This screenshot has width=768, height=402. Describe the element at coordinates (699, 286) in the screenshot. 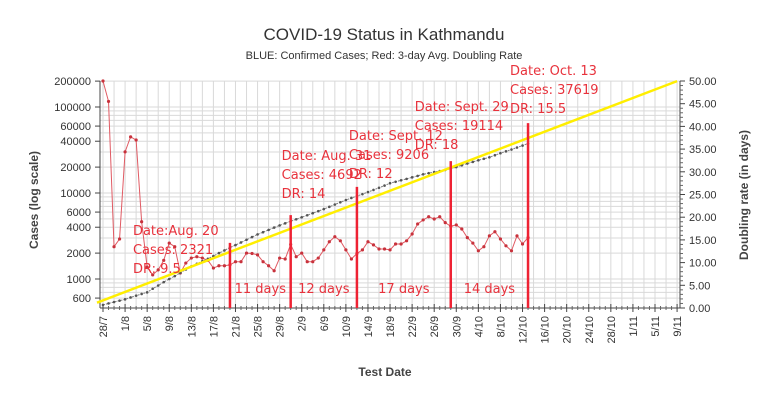

I see `y-right-tick-label: 5.00` at that location.